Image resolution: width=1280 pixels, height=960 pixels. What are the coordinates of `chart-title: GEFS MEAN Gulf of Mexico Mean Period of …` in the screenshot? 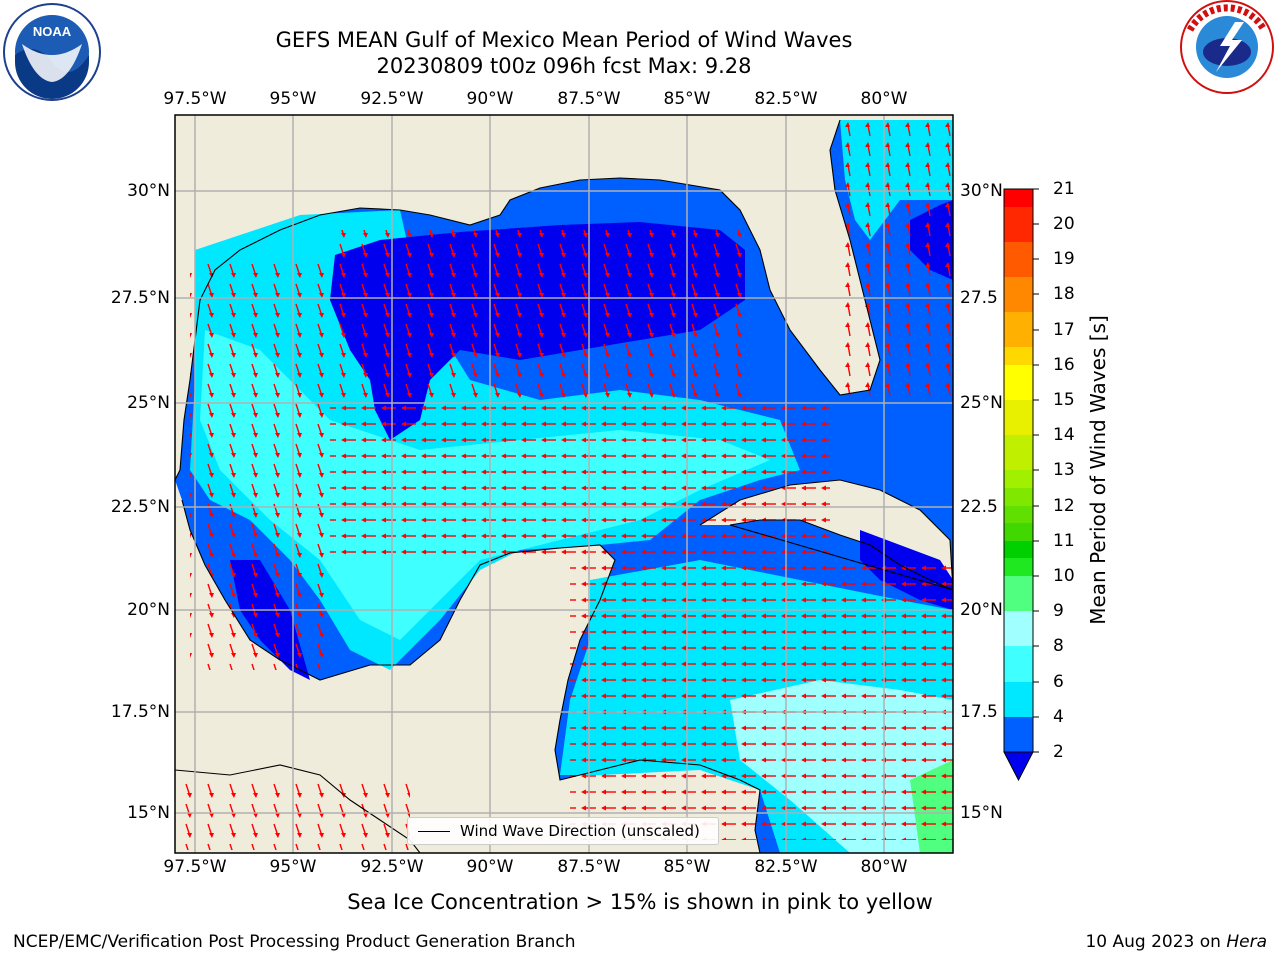 It's located at (564, 40).